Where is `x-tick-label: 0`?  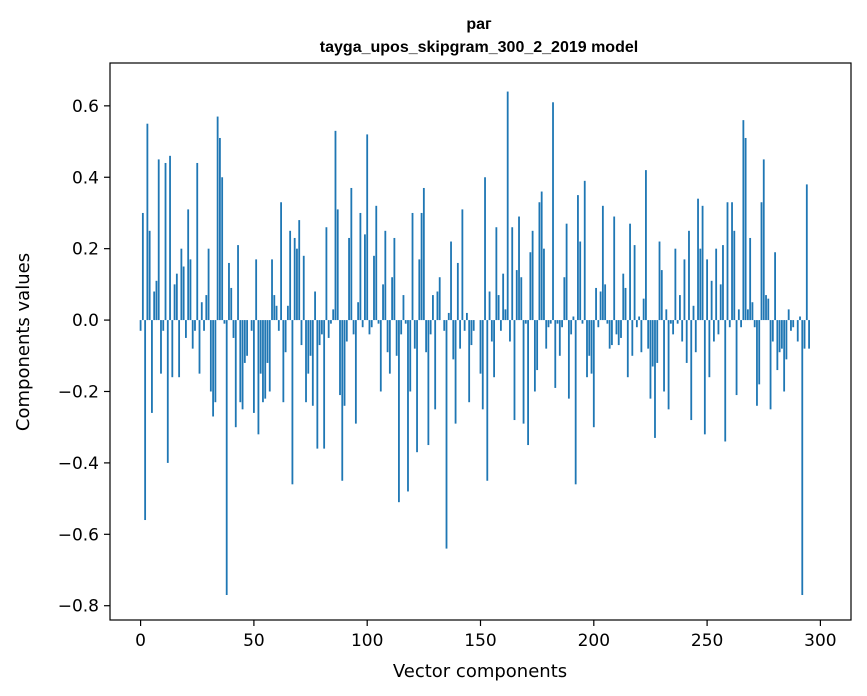 x-tick-label: 0 is located at coordinates (140, 641).